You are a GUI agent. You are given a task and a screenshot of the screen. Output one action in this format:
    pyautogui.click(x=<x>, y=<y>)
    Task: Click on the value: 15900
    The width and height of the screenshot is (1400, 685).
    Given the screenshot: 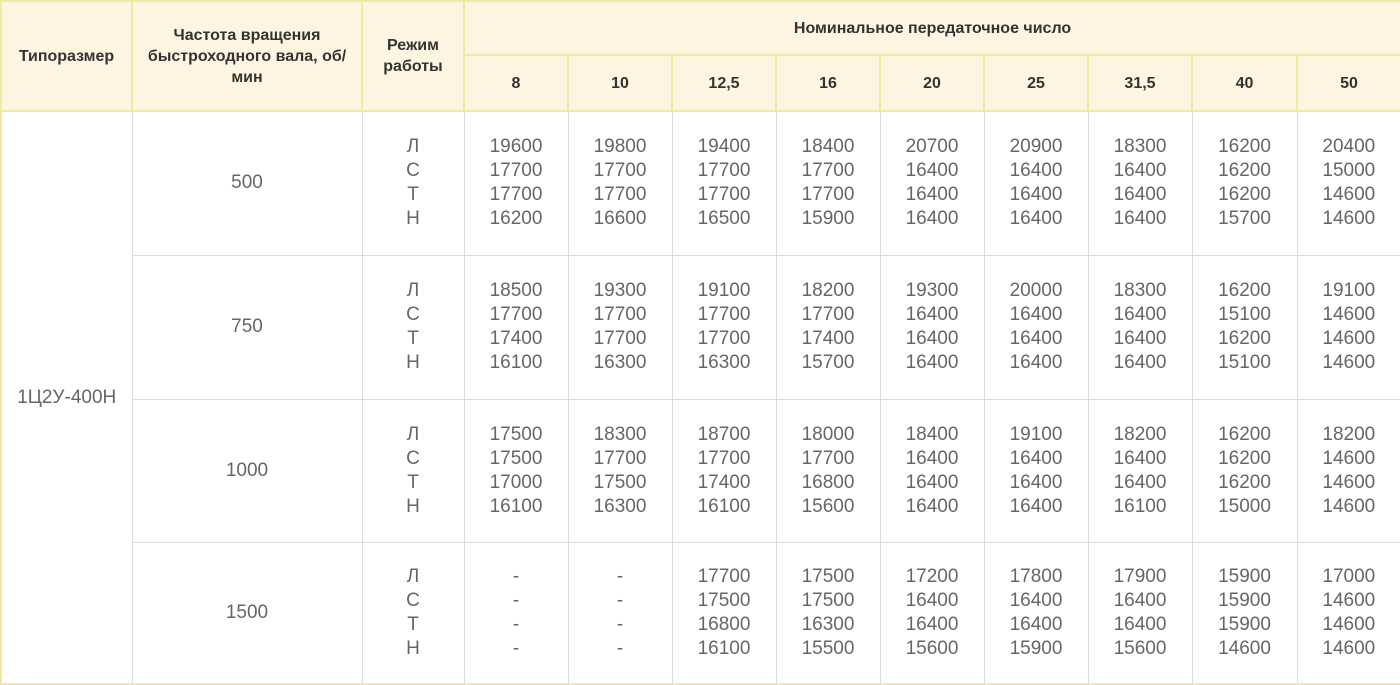 What is the action you would take?
    pyautogui.click(x=1245, y=601)
    